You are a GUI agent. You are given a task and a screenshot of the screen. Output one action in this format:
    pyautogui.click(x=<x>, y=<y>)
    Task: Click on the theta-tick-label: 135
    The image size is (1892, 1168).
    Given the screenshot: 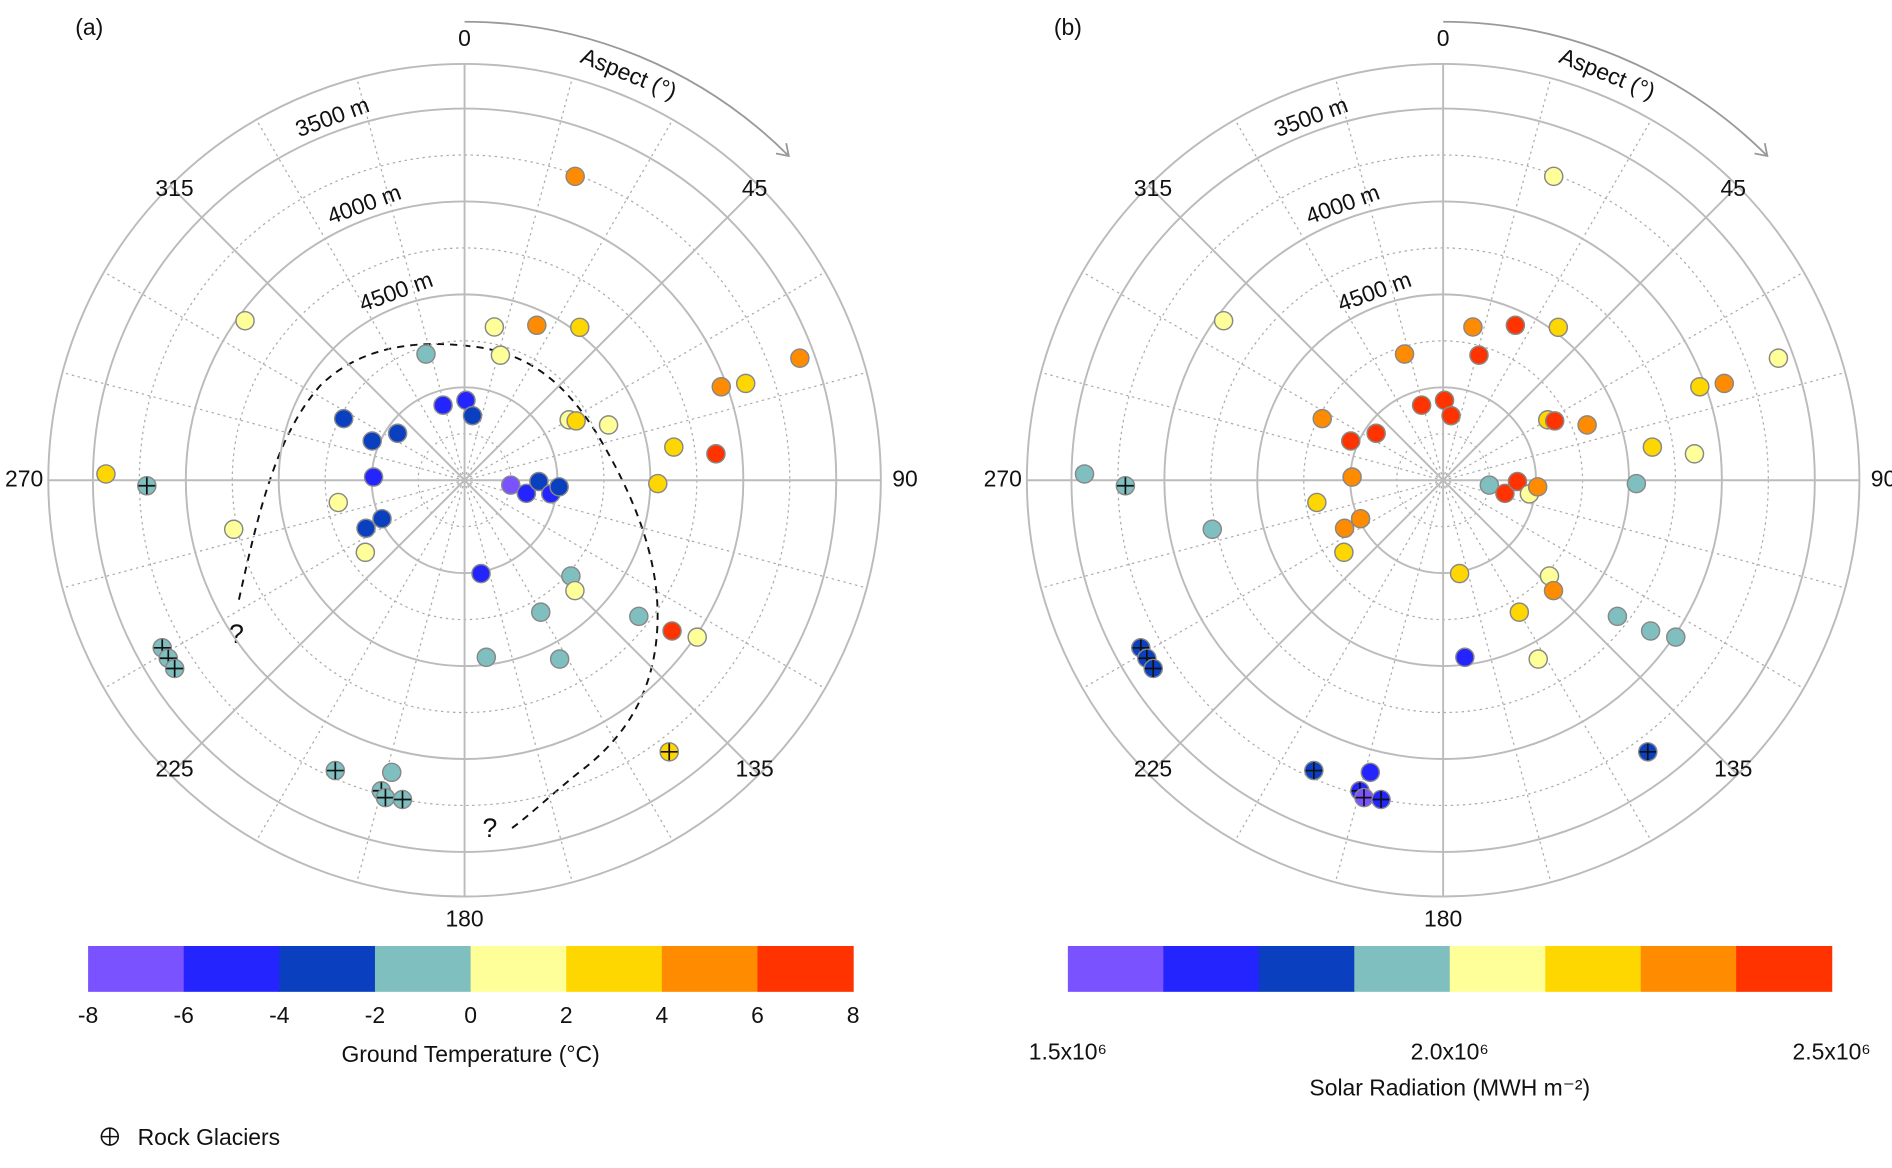 What is the action you would take?
    pyautogui.click(x=755, y=768)
    